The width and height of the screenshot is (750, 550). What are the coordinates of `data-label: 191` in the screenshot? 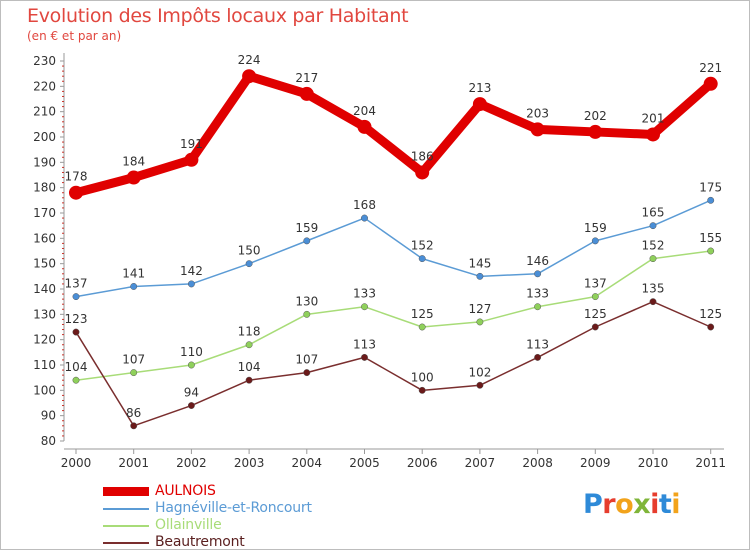 It's located at (191, 144).